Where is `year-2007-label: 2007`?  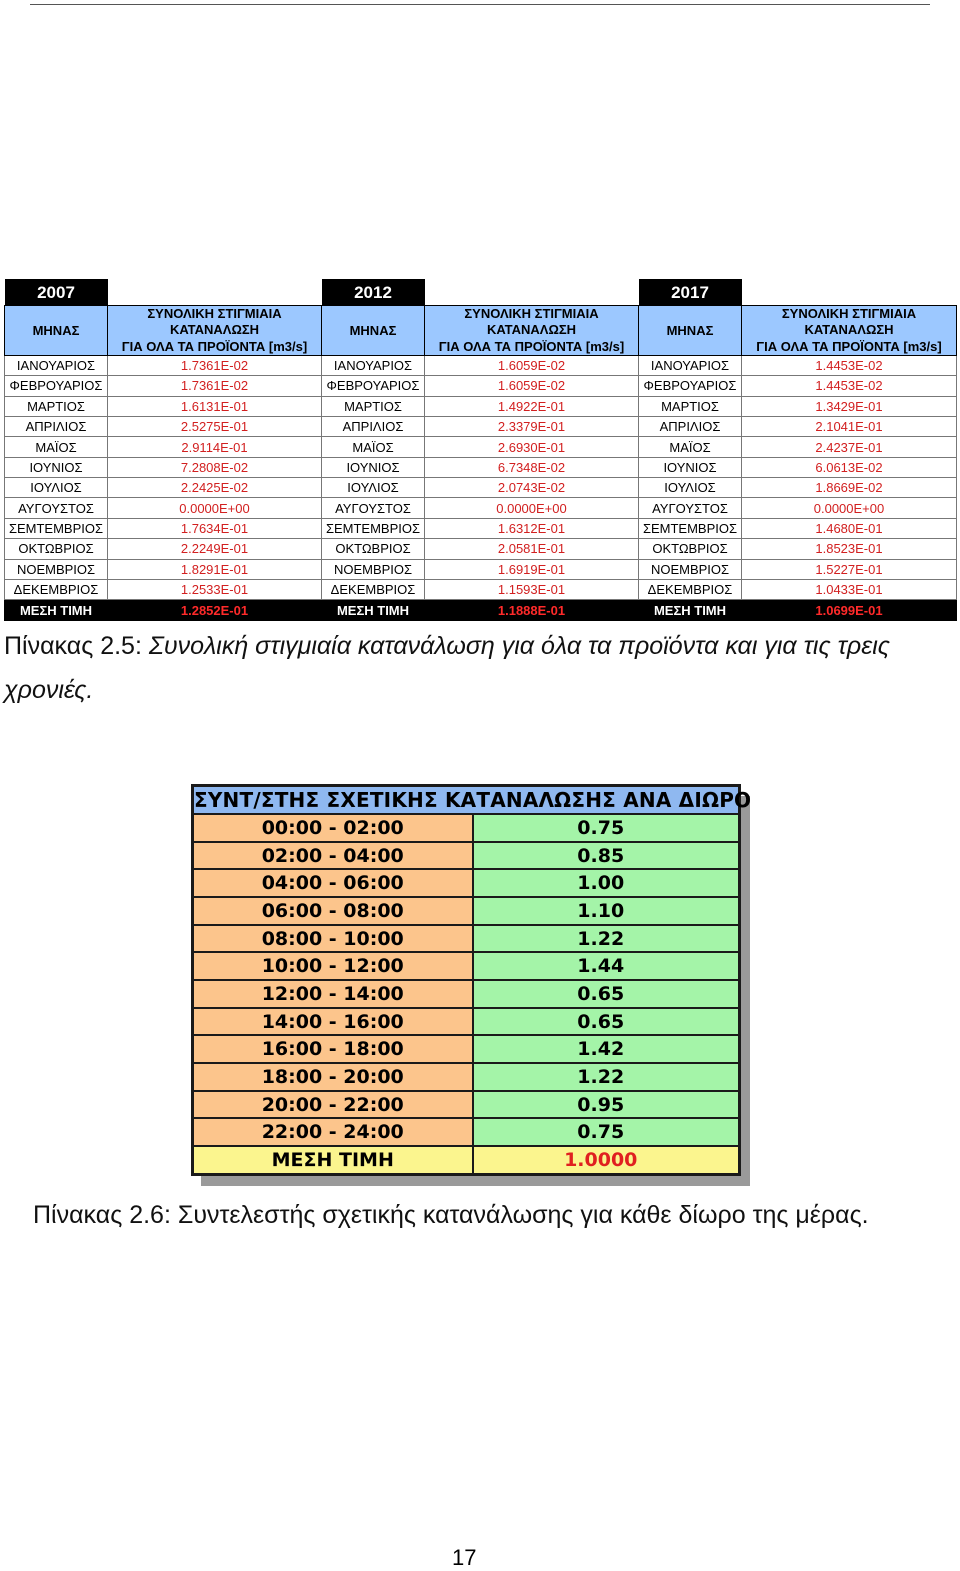
year-2007-label: 2007 is located at coordinates (56, 292).